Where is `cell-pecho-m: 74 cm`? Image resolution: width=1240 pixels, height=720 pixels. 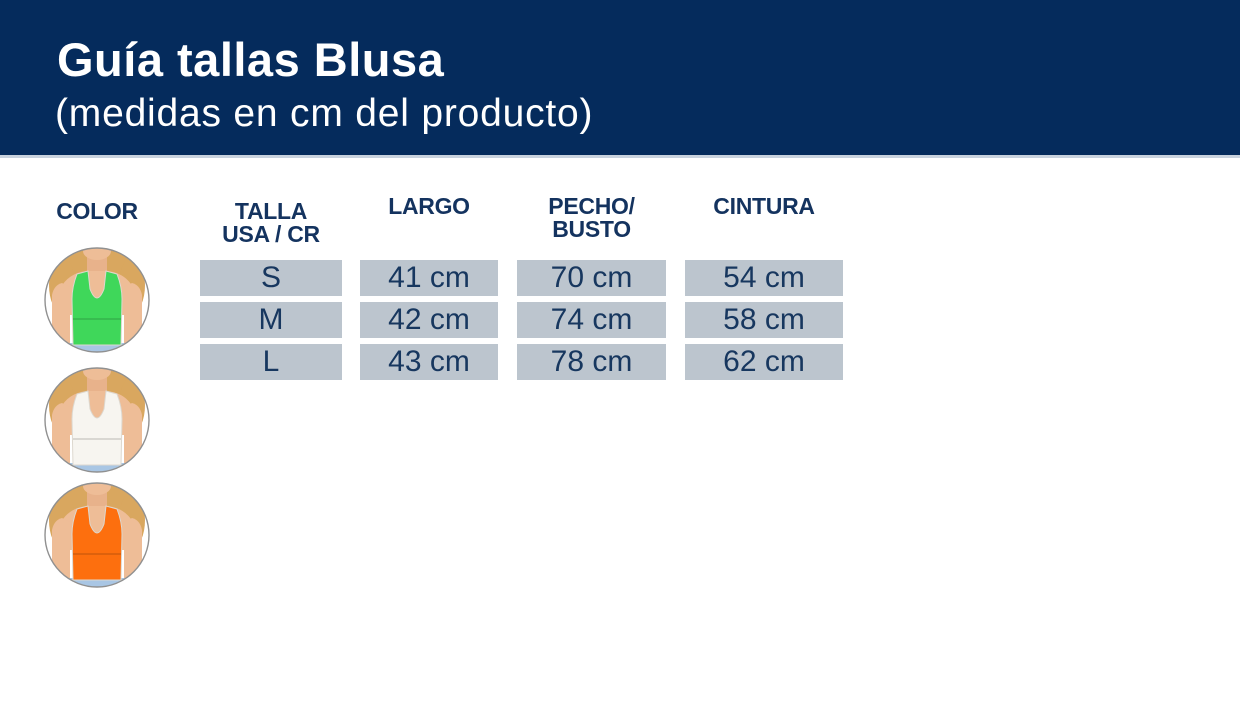 cell-pecho-m: 74 cm is located at coordinates (591, 320).